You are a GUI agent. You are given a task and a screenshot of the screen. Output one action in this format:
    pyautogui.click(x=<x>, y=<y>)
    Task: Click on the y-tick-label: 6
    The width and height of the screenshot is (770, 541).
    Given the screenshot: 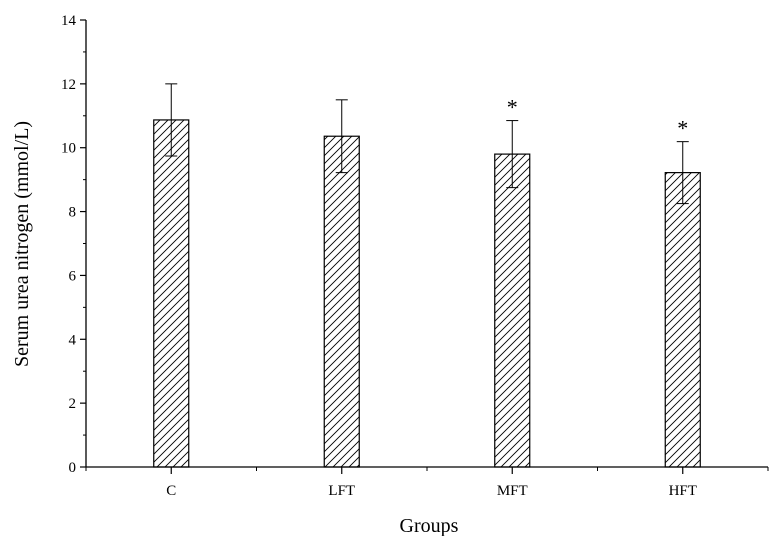 What is the action you would take?
    pyautogui.click(x=73, y=276)
    